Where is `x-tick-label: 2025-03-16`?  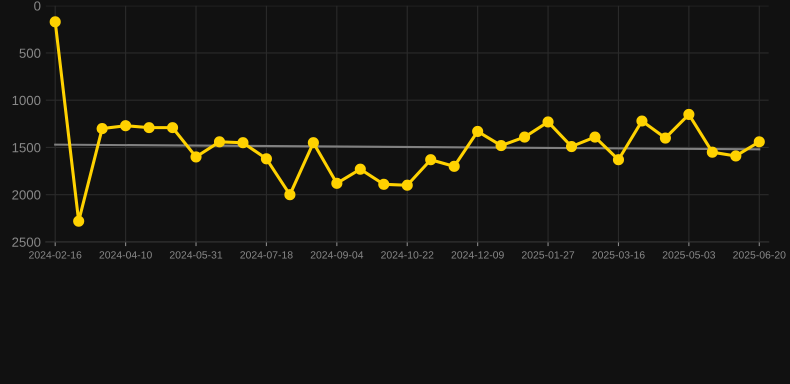 x-tick-label: 2025-03-16 is located at coordinates (618, 255).